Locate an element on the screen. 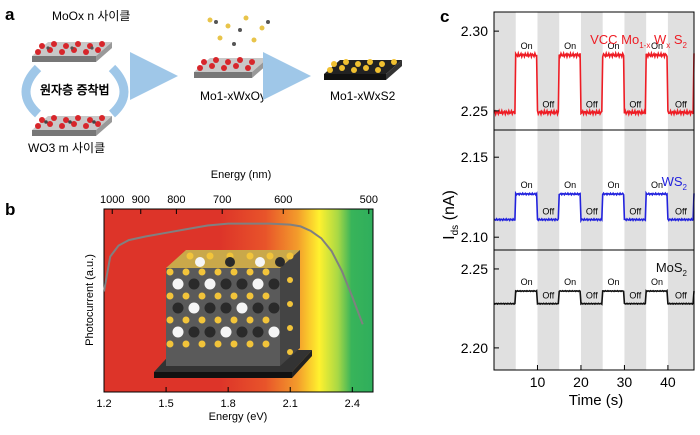 The image size is (700, 435). mixed-oxide-illustration is located at coordinates (232, 46).